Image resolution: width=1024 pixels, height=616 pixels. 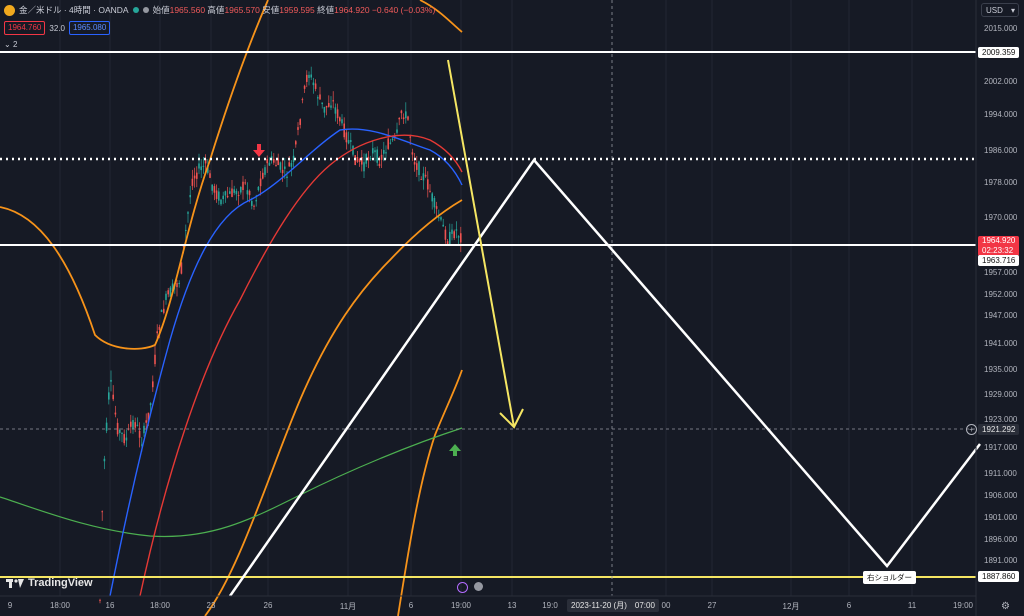 What do you see at coordinates (89, 28) in the screenshot?
I see `buy-button: 1965.080` at bounding box center [89, 28].